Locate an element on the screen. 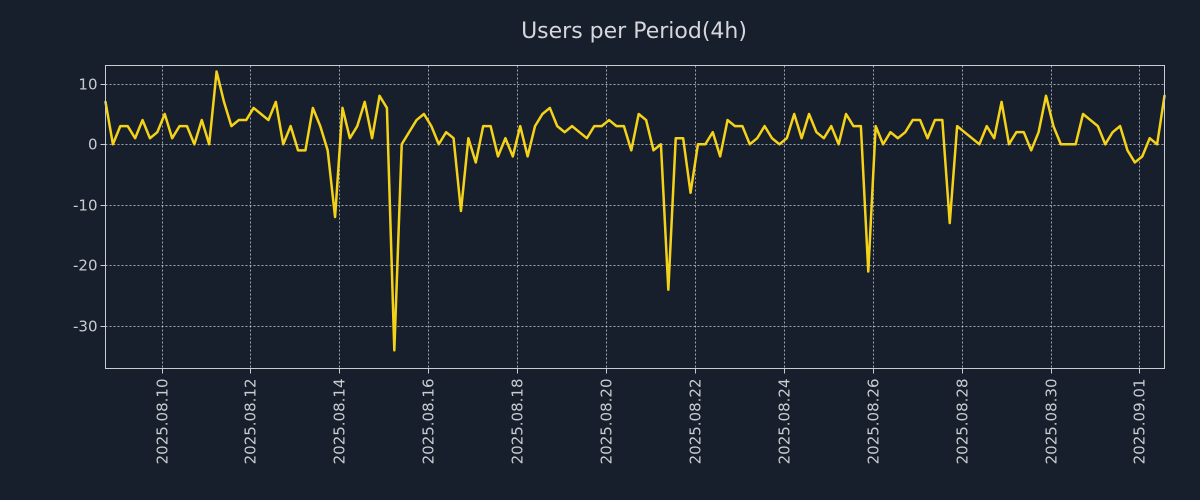  x-tick-label: 2025.08.20 is located at coordinates (607, 422).